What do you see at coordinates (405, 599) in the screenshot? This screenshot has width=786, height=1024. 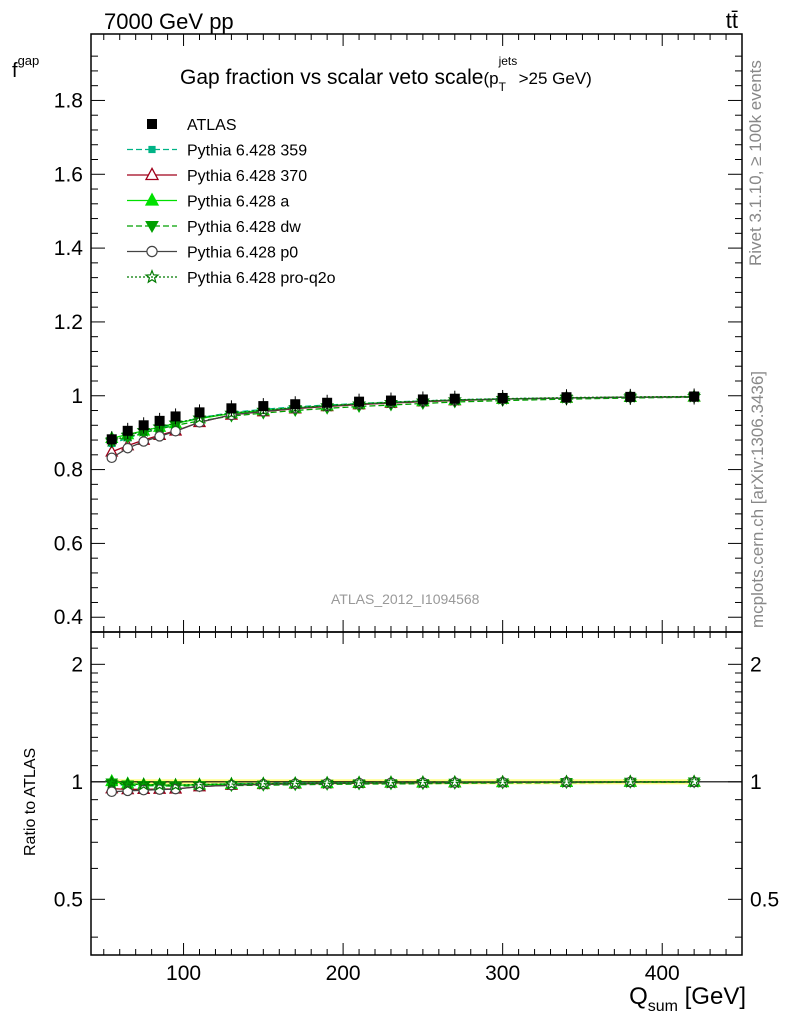 I see `analysis-watermark: ATLAS_2012_I1094568` at bounding box center [405, 599].